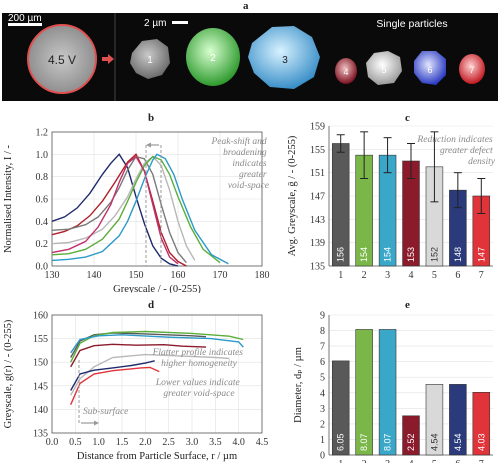 The height and width of the screenshot is (463, 500). I want to click on y-axis-label: Avg. Greyscale, ḡ / - (0-255), so click(292, 195).